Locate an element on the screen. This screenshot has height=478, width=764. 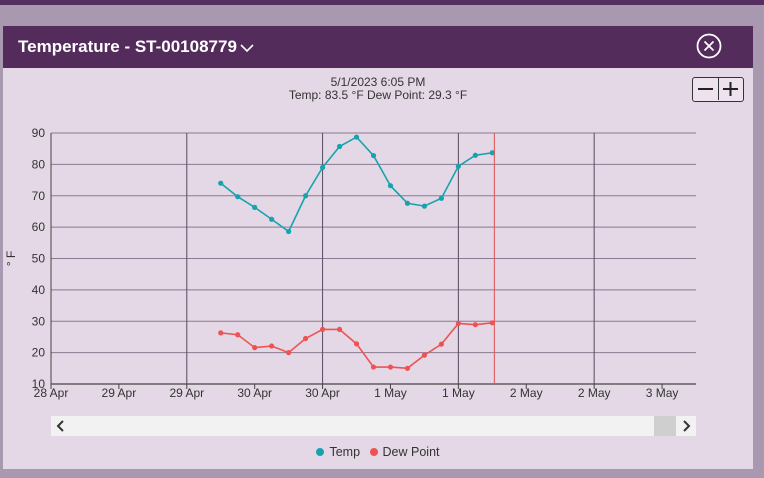
legend-label-temp: Temp is located at coordinates (345, 452).